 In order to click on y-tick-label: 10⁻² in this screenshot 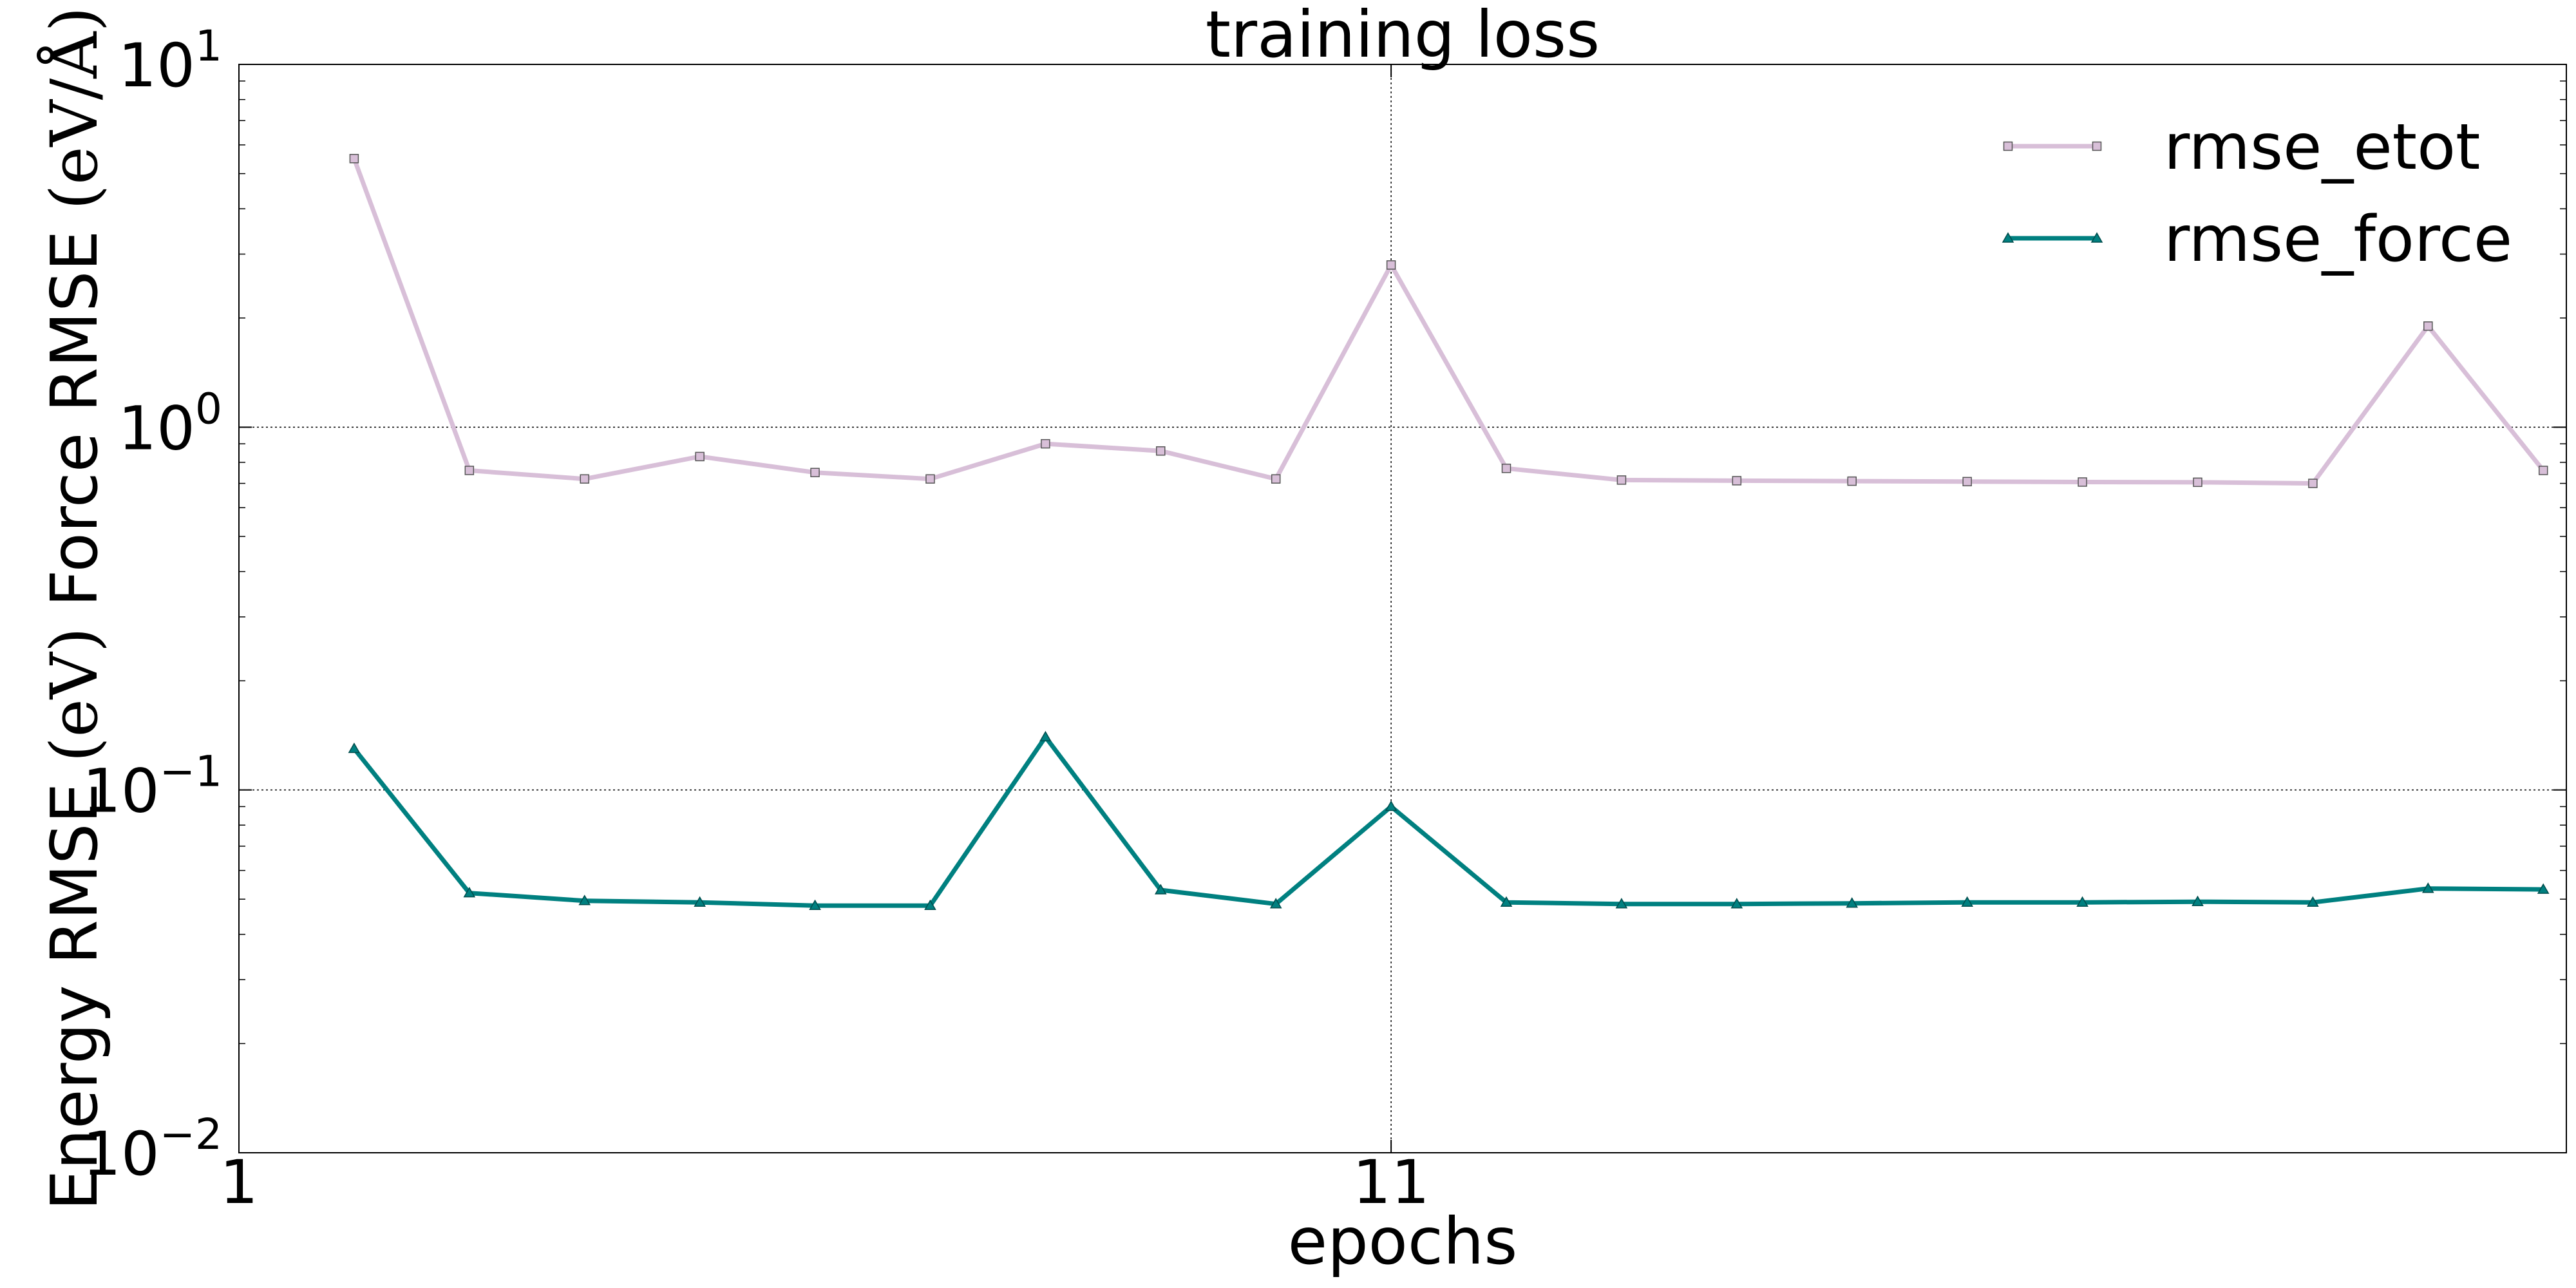, I will do `click(152, 1149)`.